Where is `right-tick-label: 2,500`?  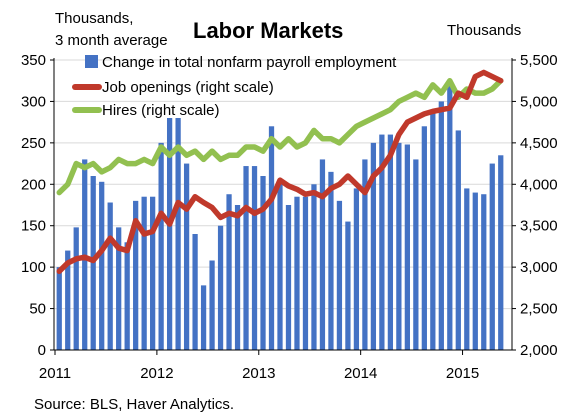
right-tick-label: 2,500 is located at coordinates (539, 309).